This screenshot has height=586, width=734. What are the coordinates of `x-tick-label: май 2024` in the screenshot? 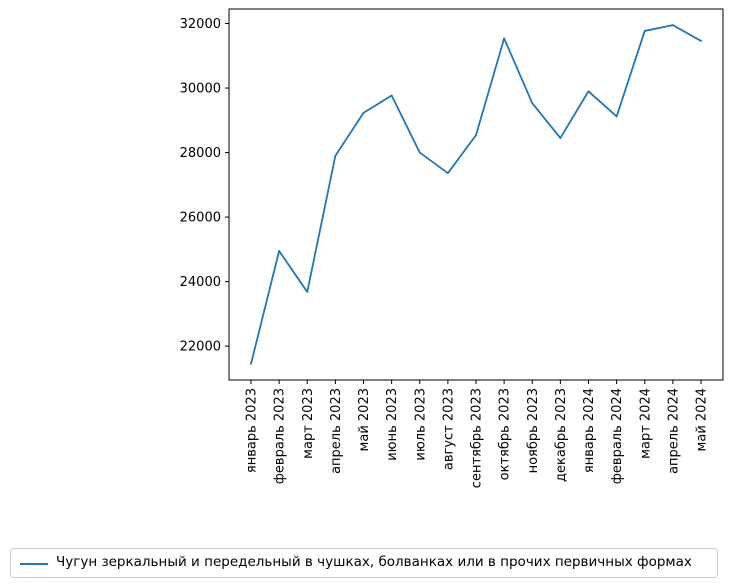 It's located at (702, 419).